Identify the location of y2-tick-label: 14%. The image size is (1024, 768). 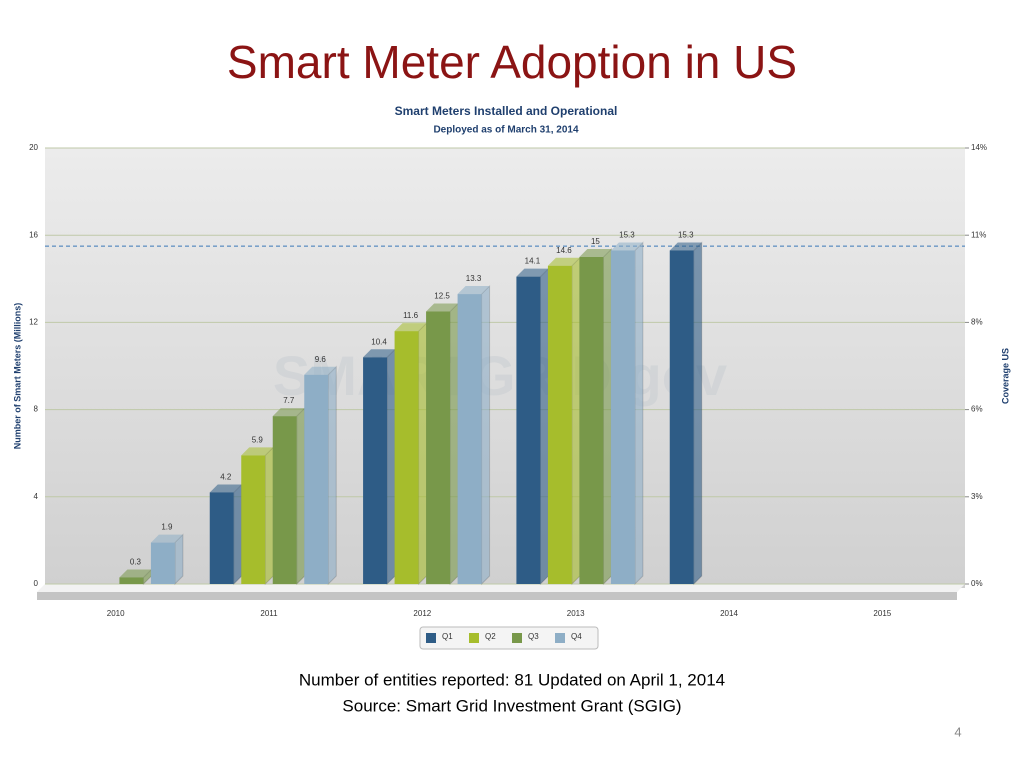
(979, 147).